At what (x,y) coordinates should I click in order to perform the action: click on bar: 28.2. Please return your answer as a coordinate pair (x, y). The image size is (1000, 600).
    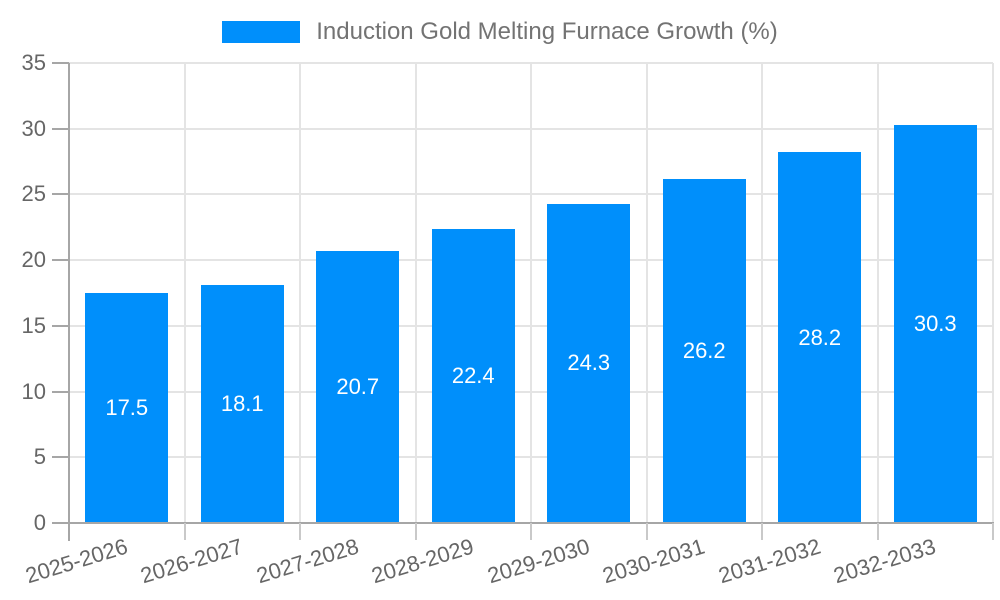
    Looking at the image, I should click on (820, 337).